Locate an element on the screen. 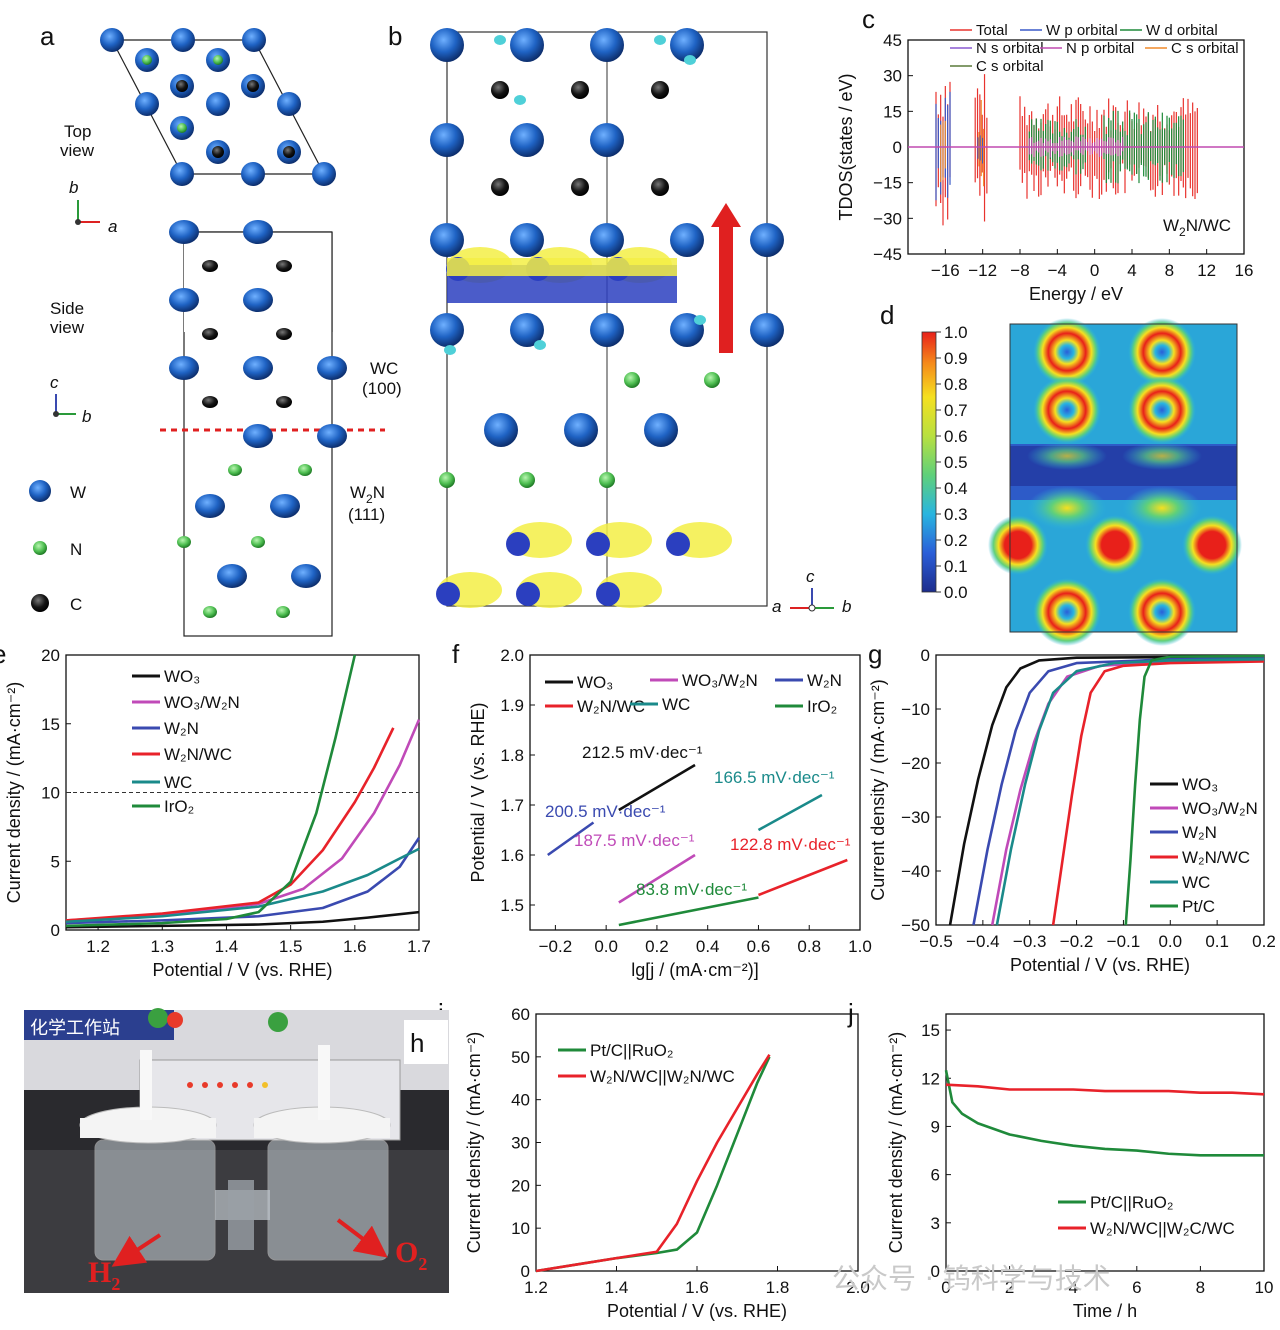  legend-w-label: W is located at coordinates (78, 492).